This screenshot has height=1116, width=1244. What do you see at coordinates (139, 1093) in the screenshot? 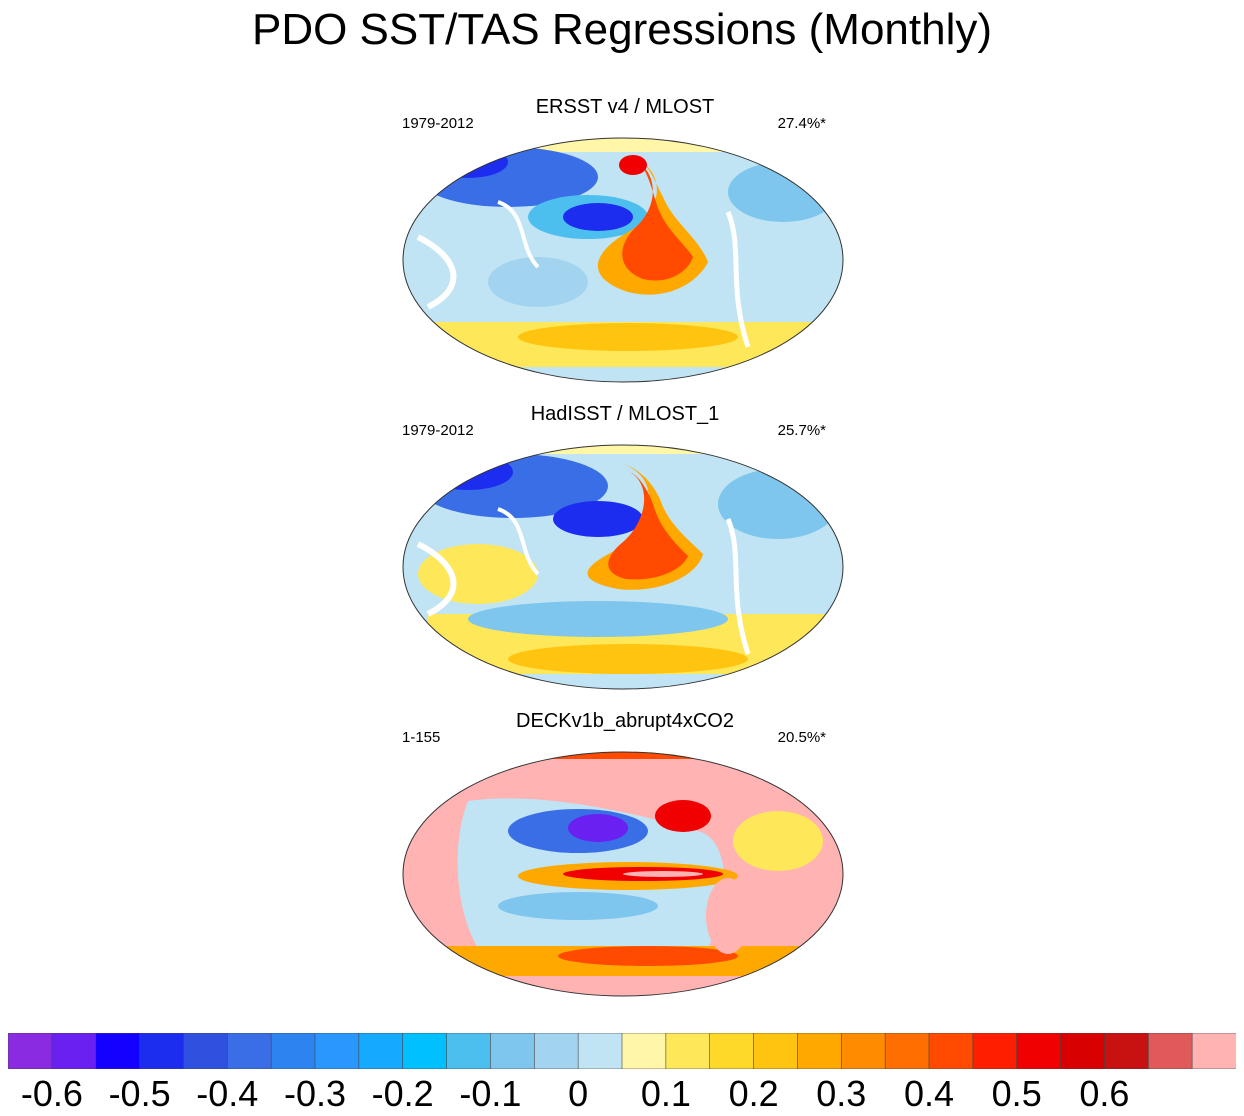
I see `colorbar-tick-label: -0.5` at bounding box center [139, 1093].